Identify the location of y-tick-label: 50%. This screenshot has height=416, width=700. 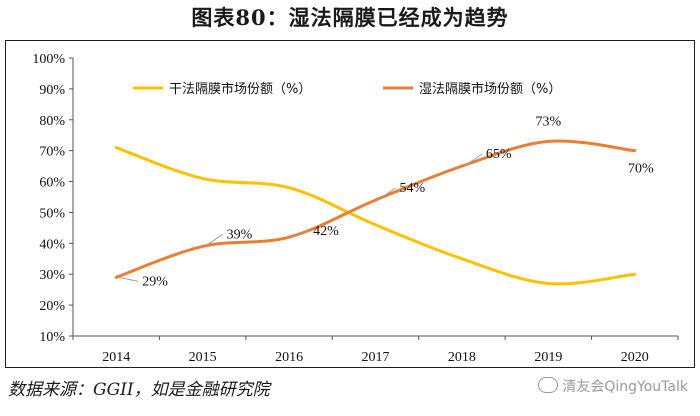
(52, 213).